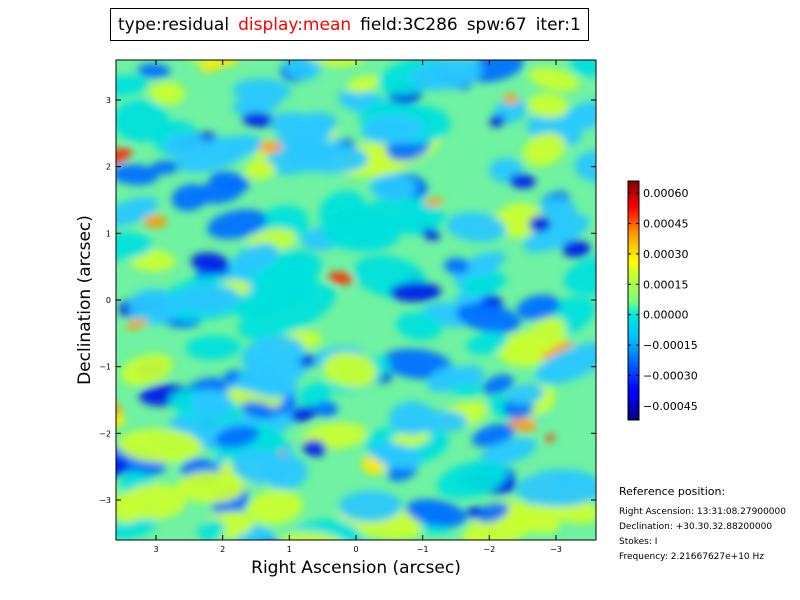  Describe the element at coordinates (423, 549) in the screenshot. I see `x-tick-label: −1` at that location.